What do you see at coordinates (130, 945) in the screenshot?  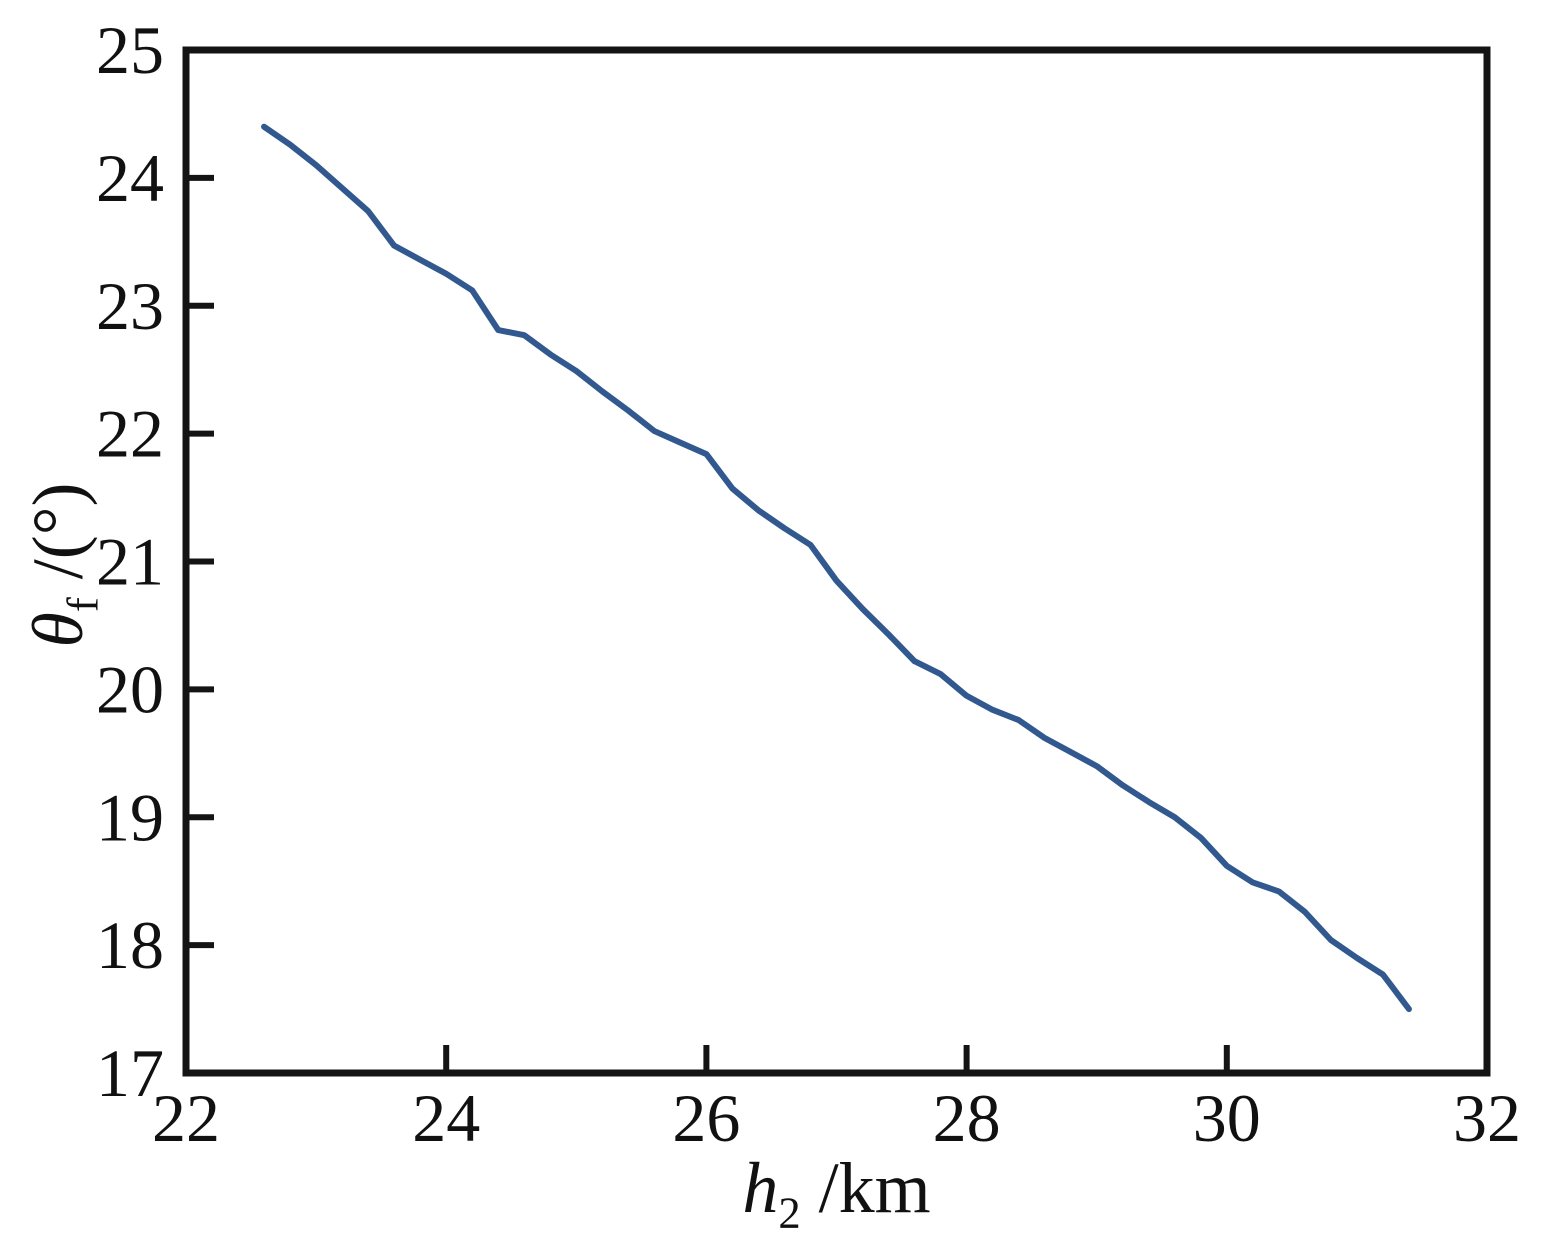 I see `y-tick-label: 18` at bounding box center [130, 945].